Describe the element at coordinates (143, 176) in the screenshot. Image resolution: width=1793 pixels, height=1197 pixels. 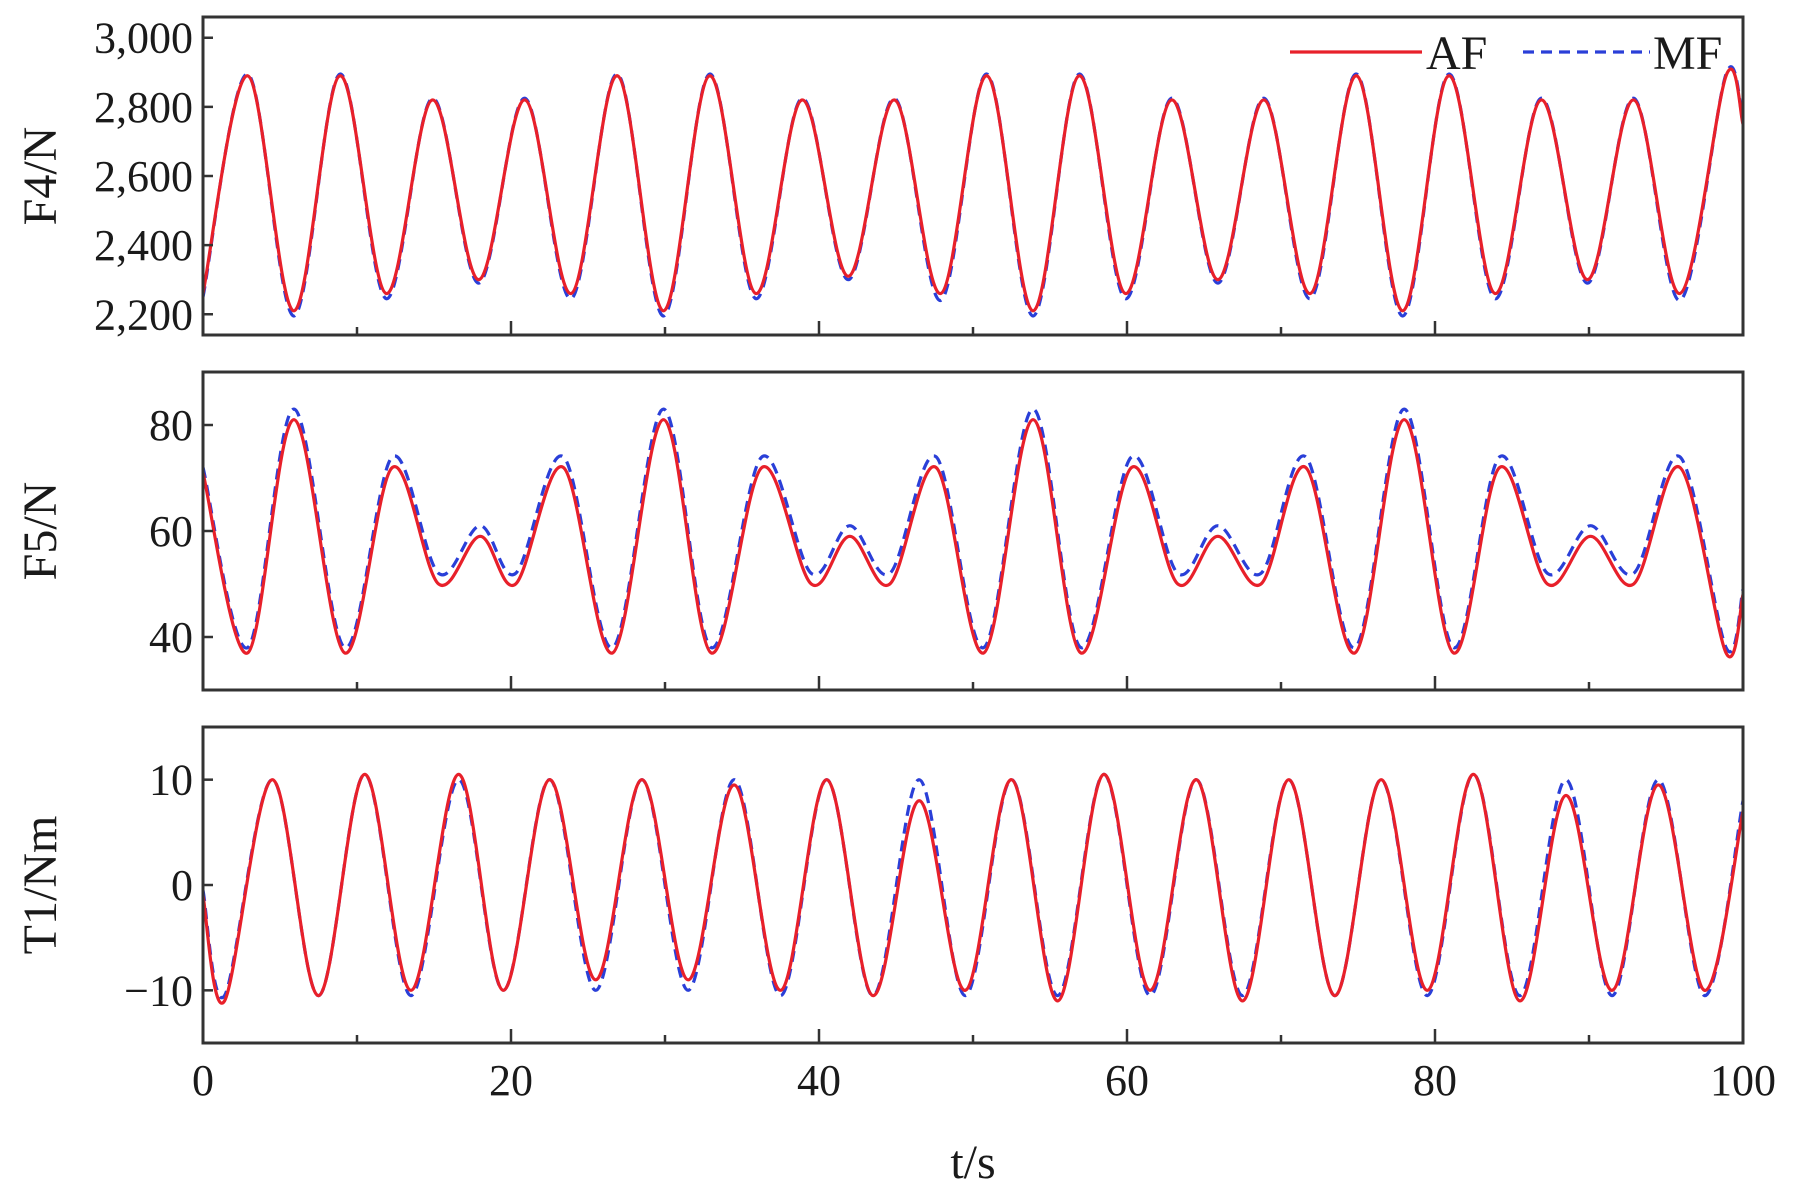
I see `y-tick-label: 2,600` at that location.